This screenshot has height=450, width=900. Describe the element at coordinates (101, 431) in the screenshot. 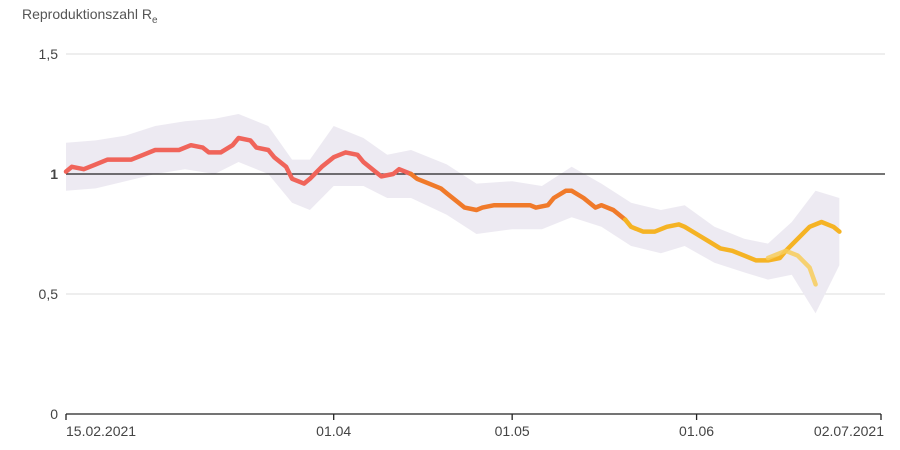

I see `x-tick-label: 15.02.2021` at that location.